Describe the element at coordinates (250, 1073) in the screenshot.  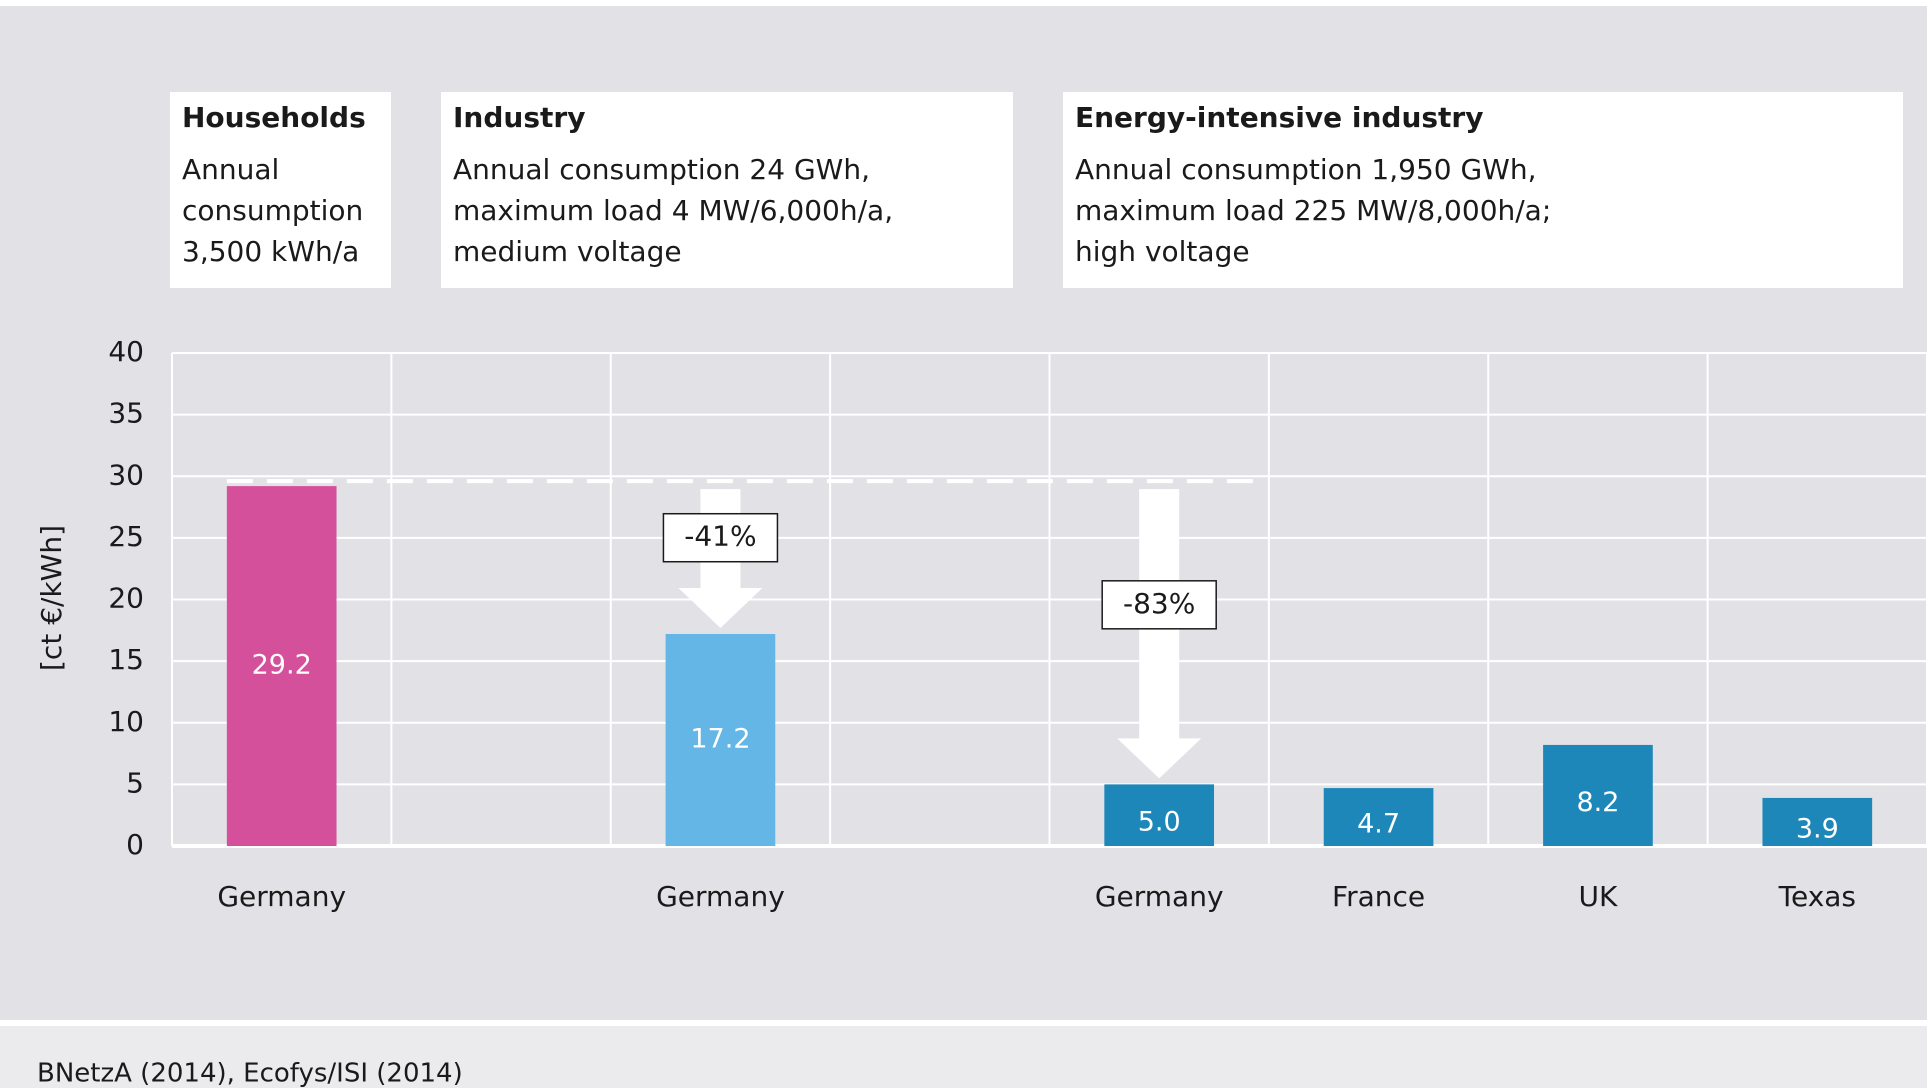
I see `source: BNetzA (2014), Ecofys/ISI (2014)` at that location.